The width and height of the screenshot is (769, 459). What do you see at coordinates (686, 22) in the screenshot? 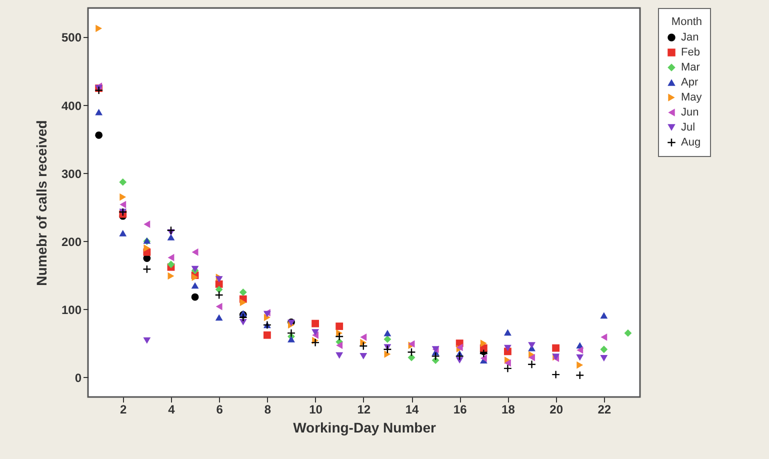
I see `legend-title: Month` at bounding box center [686, 22].